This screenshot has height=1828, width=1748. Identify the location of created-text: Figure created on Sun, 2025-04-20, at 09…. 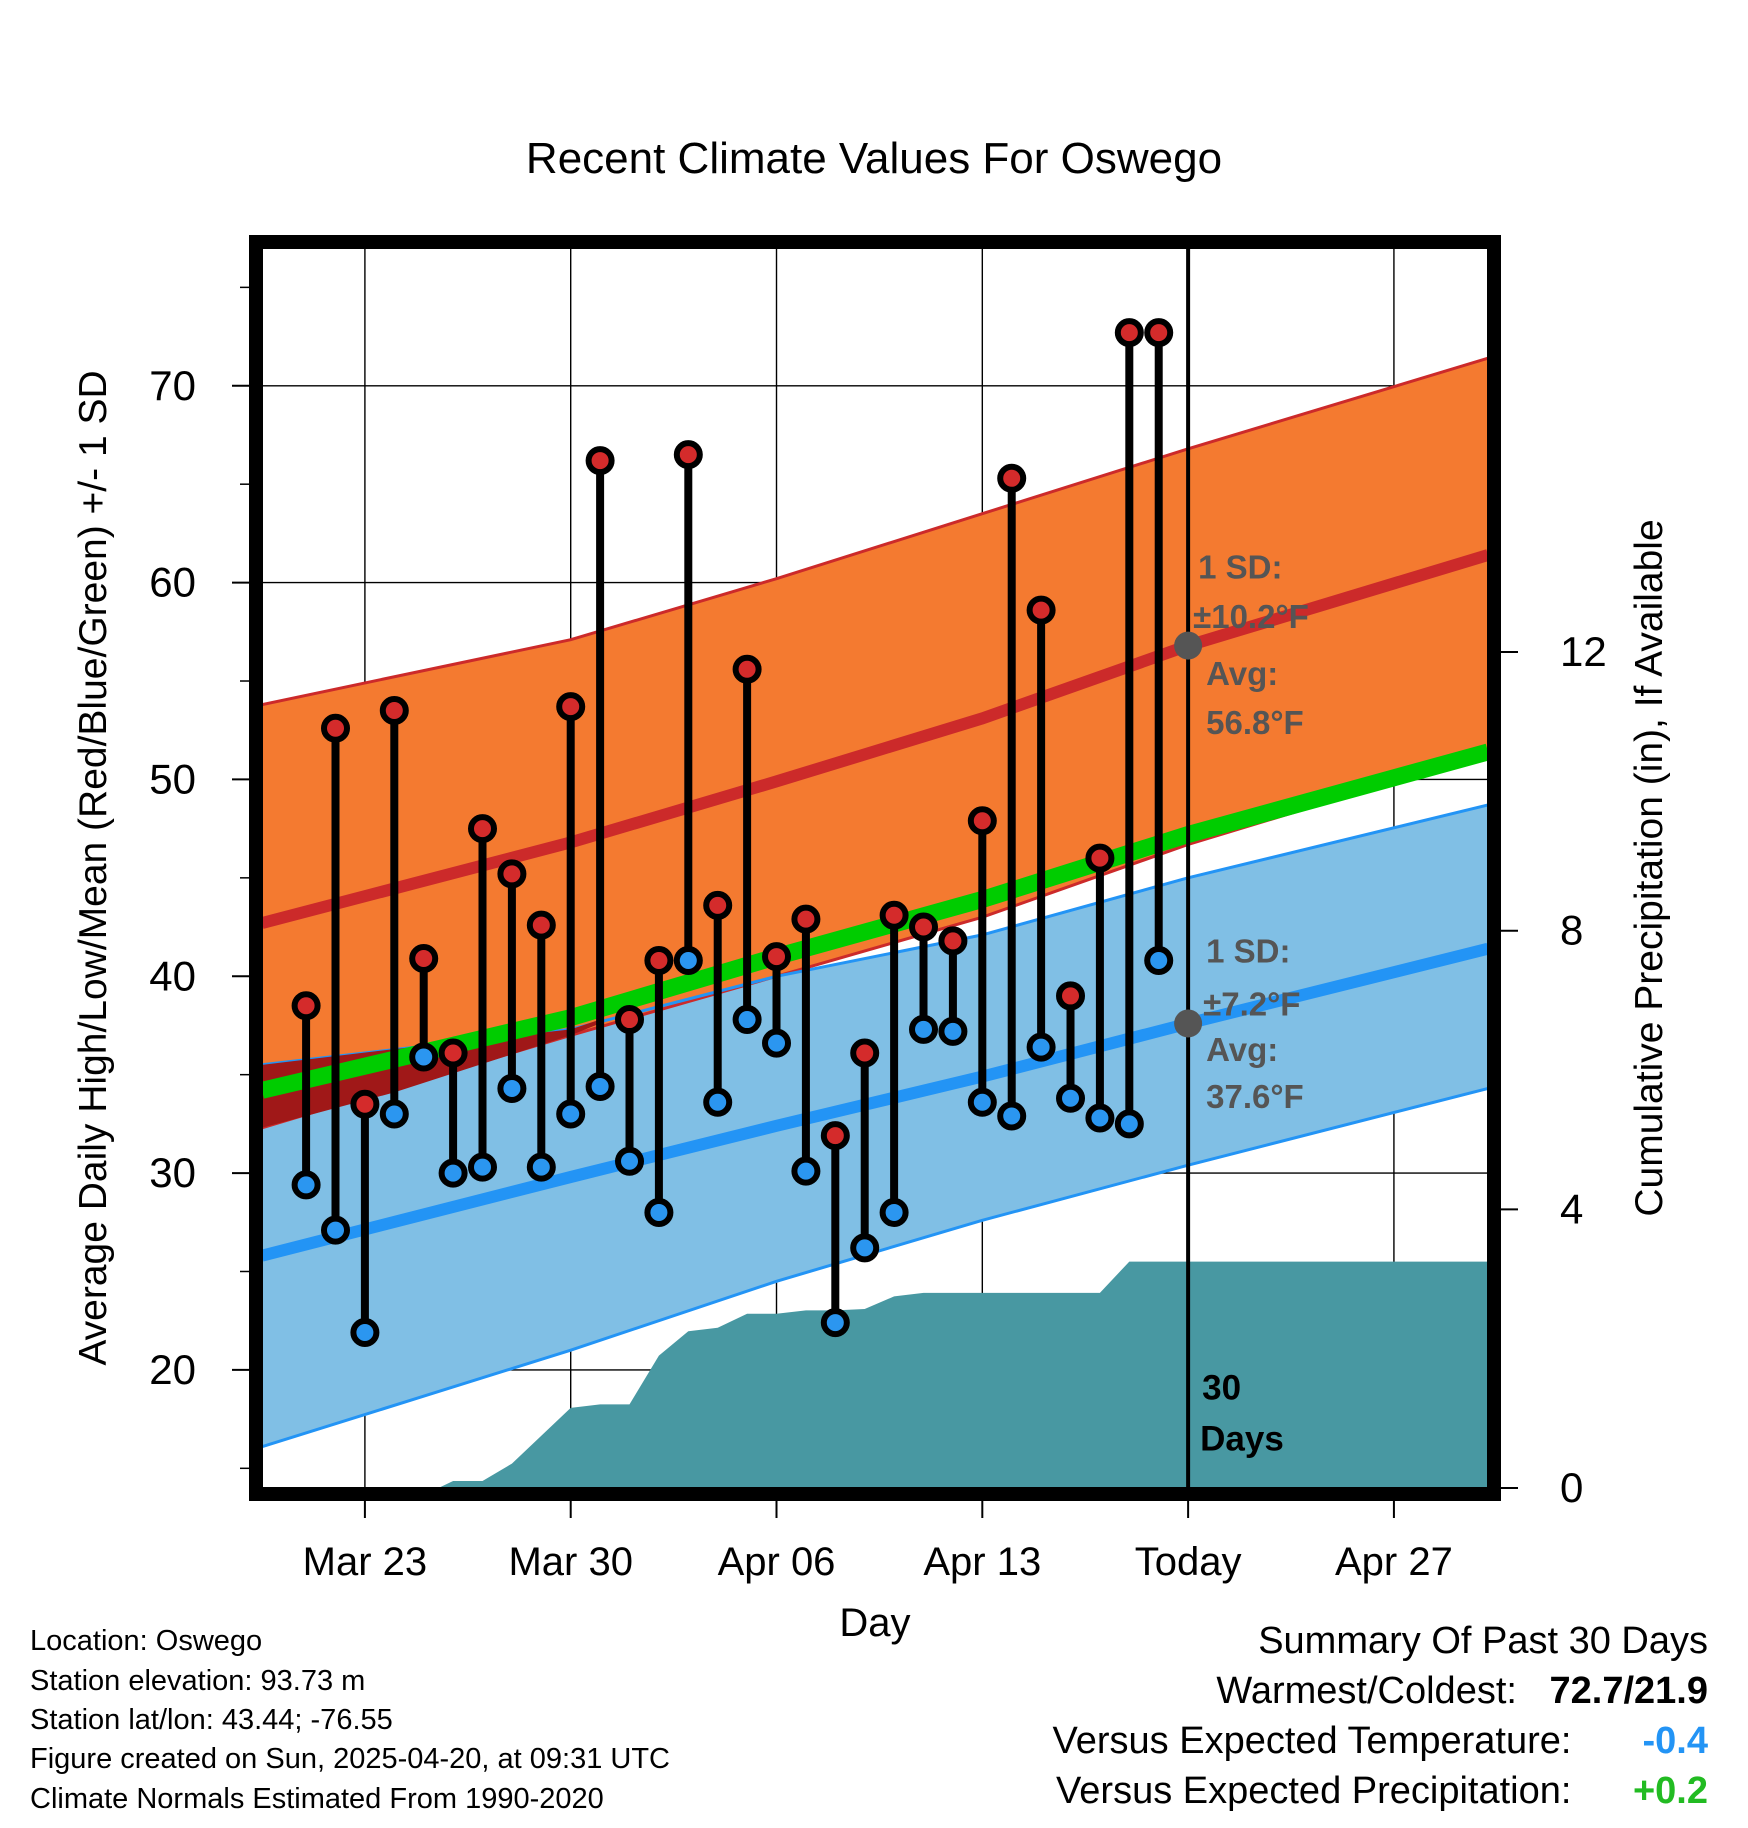
(350, 1759).